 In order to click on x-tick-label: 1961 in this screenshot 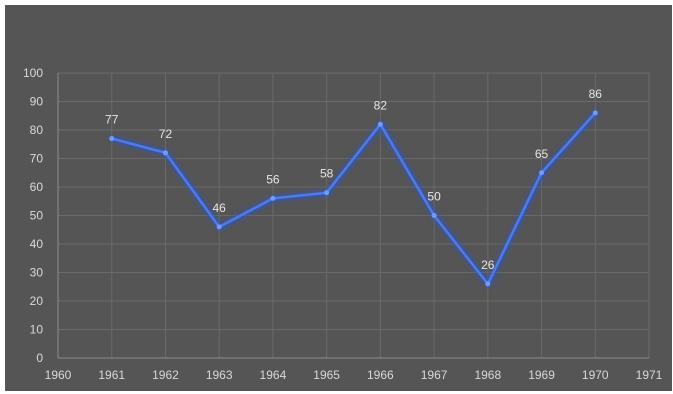, I will do `click(111, 375)`.